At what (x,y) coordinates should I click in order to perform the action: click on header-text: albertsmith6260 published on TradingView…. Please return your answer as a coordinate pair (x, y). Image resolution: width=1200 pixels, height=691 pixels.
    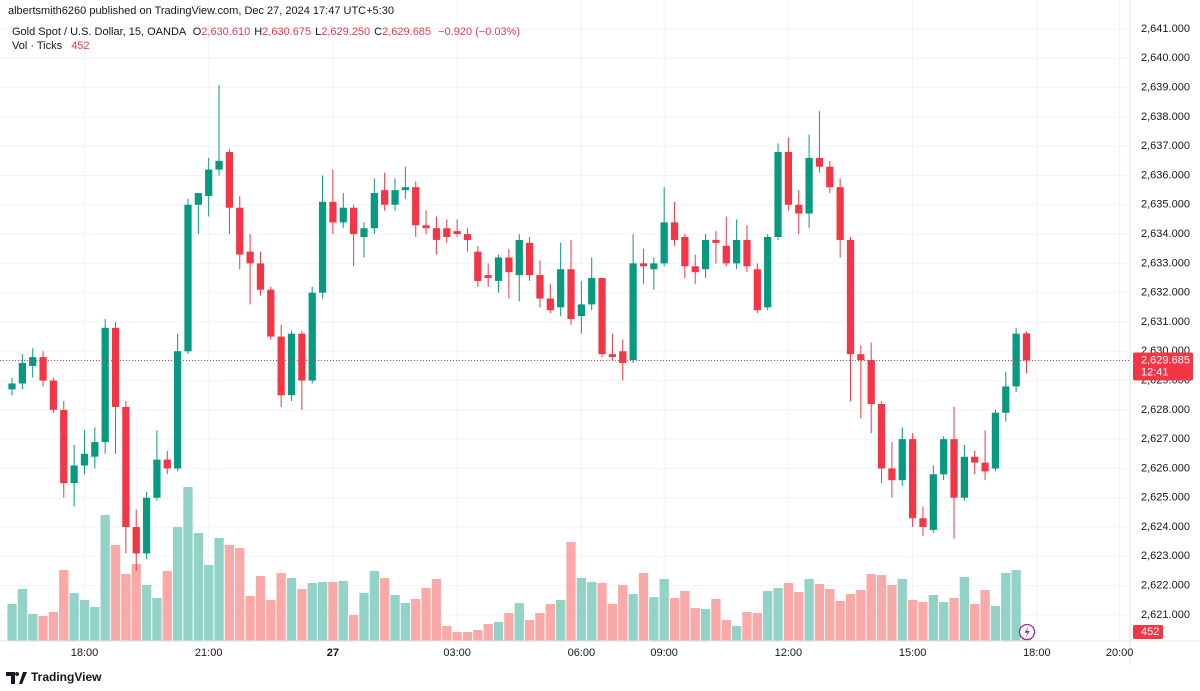
    Looking at the image, I should click on (201, 11).